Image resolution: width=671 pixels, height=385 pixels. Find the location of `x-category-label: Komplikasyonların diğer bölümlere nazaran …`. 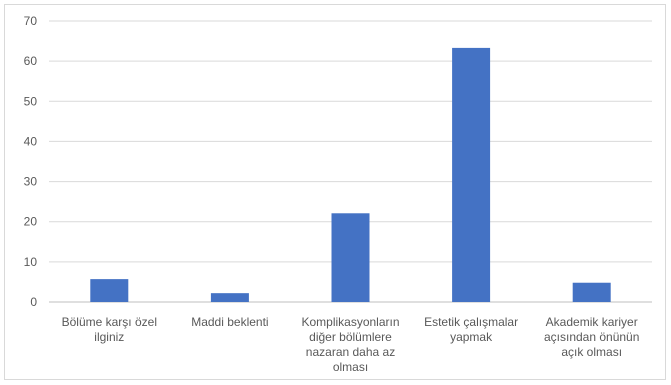

x-category-label: Komplikasyonların diğer bölümlere nazaran … is located at coordinates (350, 344).